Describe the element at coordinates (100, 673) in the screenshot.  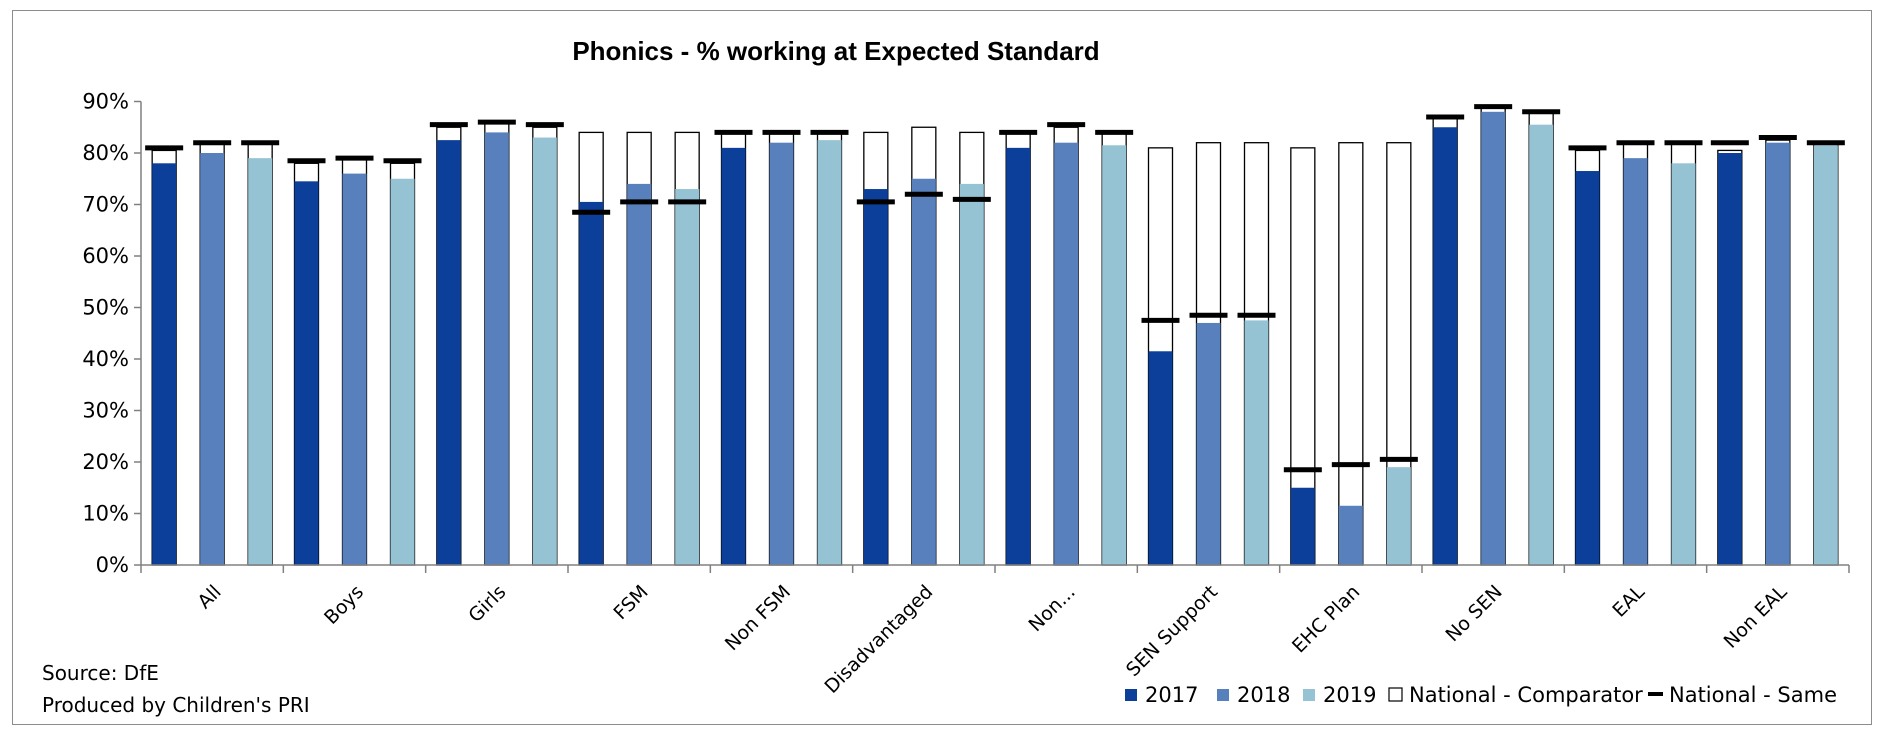
I see `source-note: Source: DfE` at that location.